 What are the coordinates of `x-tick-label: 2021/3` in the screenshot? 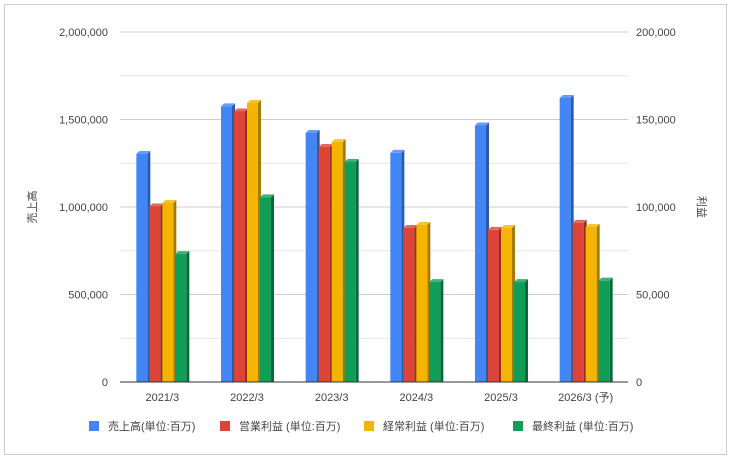 It's located at (163, 398).